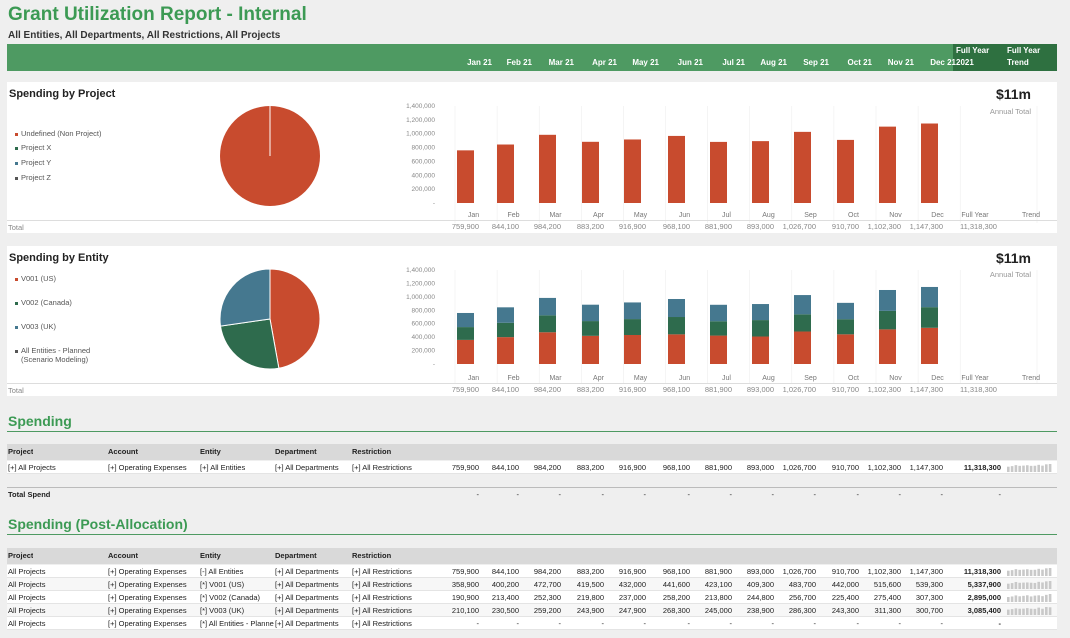 The height and width of the screenshot is (638, 1070). What do you see at coordinates (676, 610) in the screenshot?
I see `cell-value: 268,300` at bounding box center [676, 610].